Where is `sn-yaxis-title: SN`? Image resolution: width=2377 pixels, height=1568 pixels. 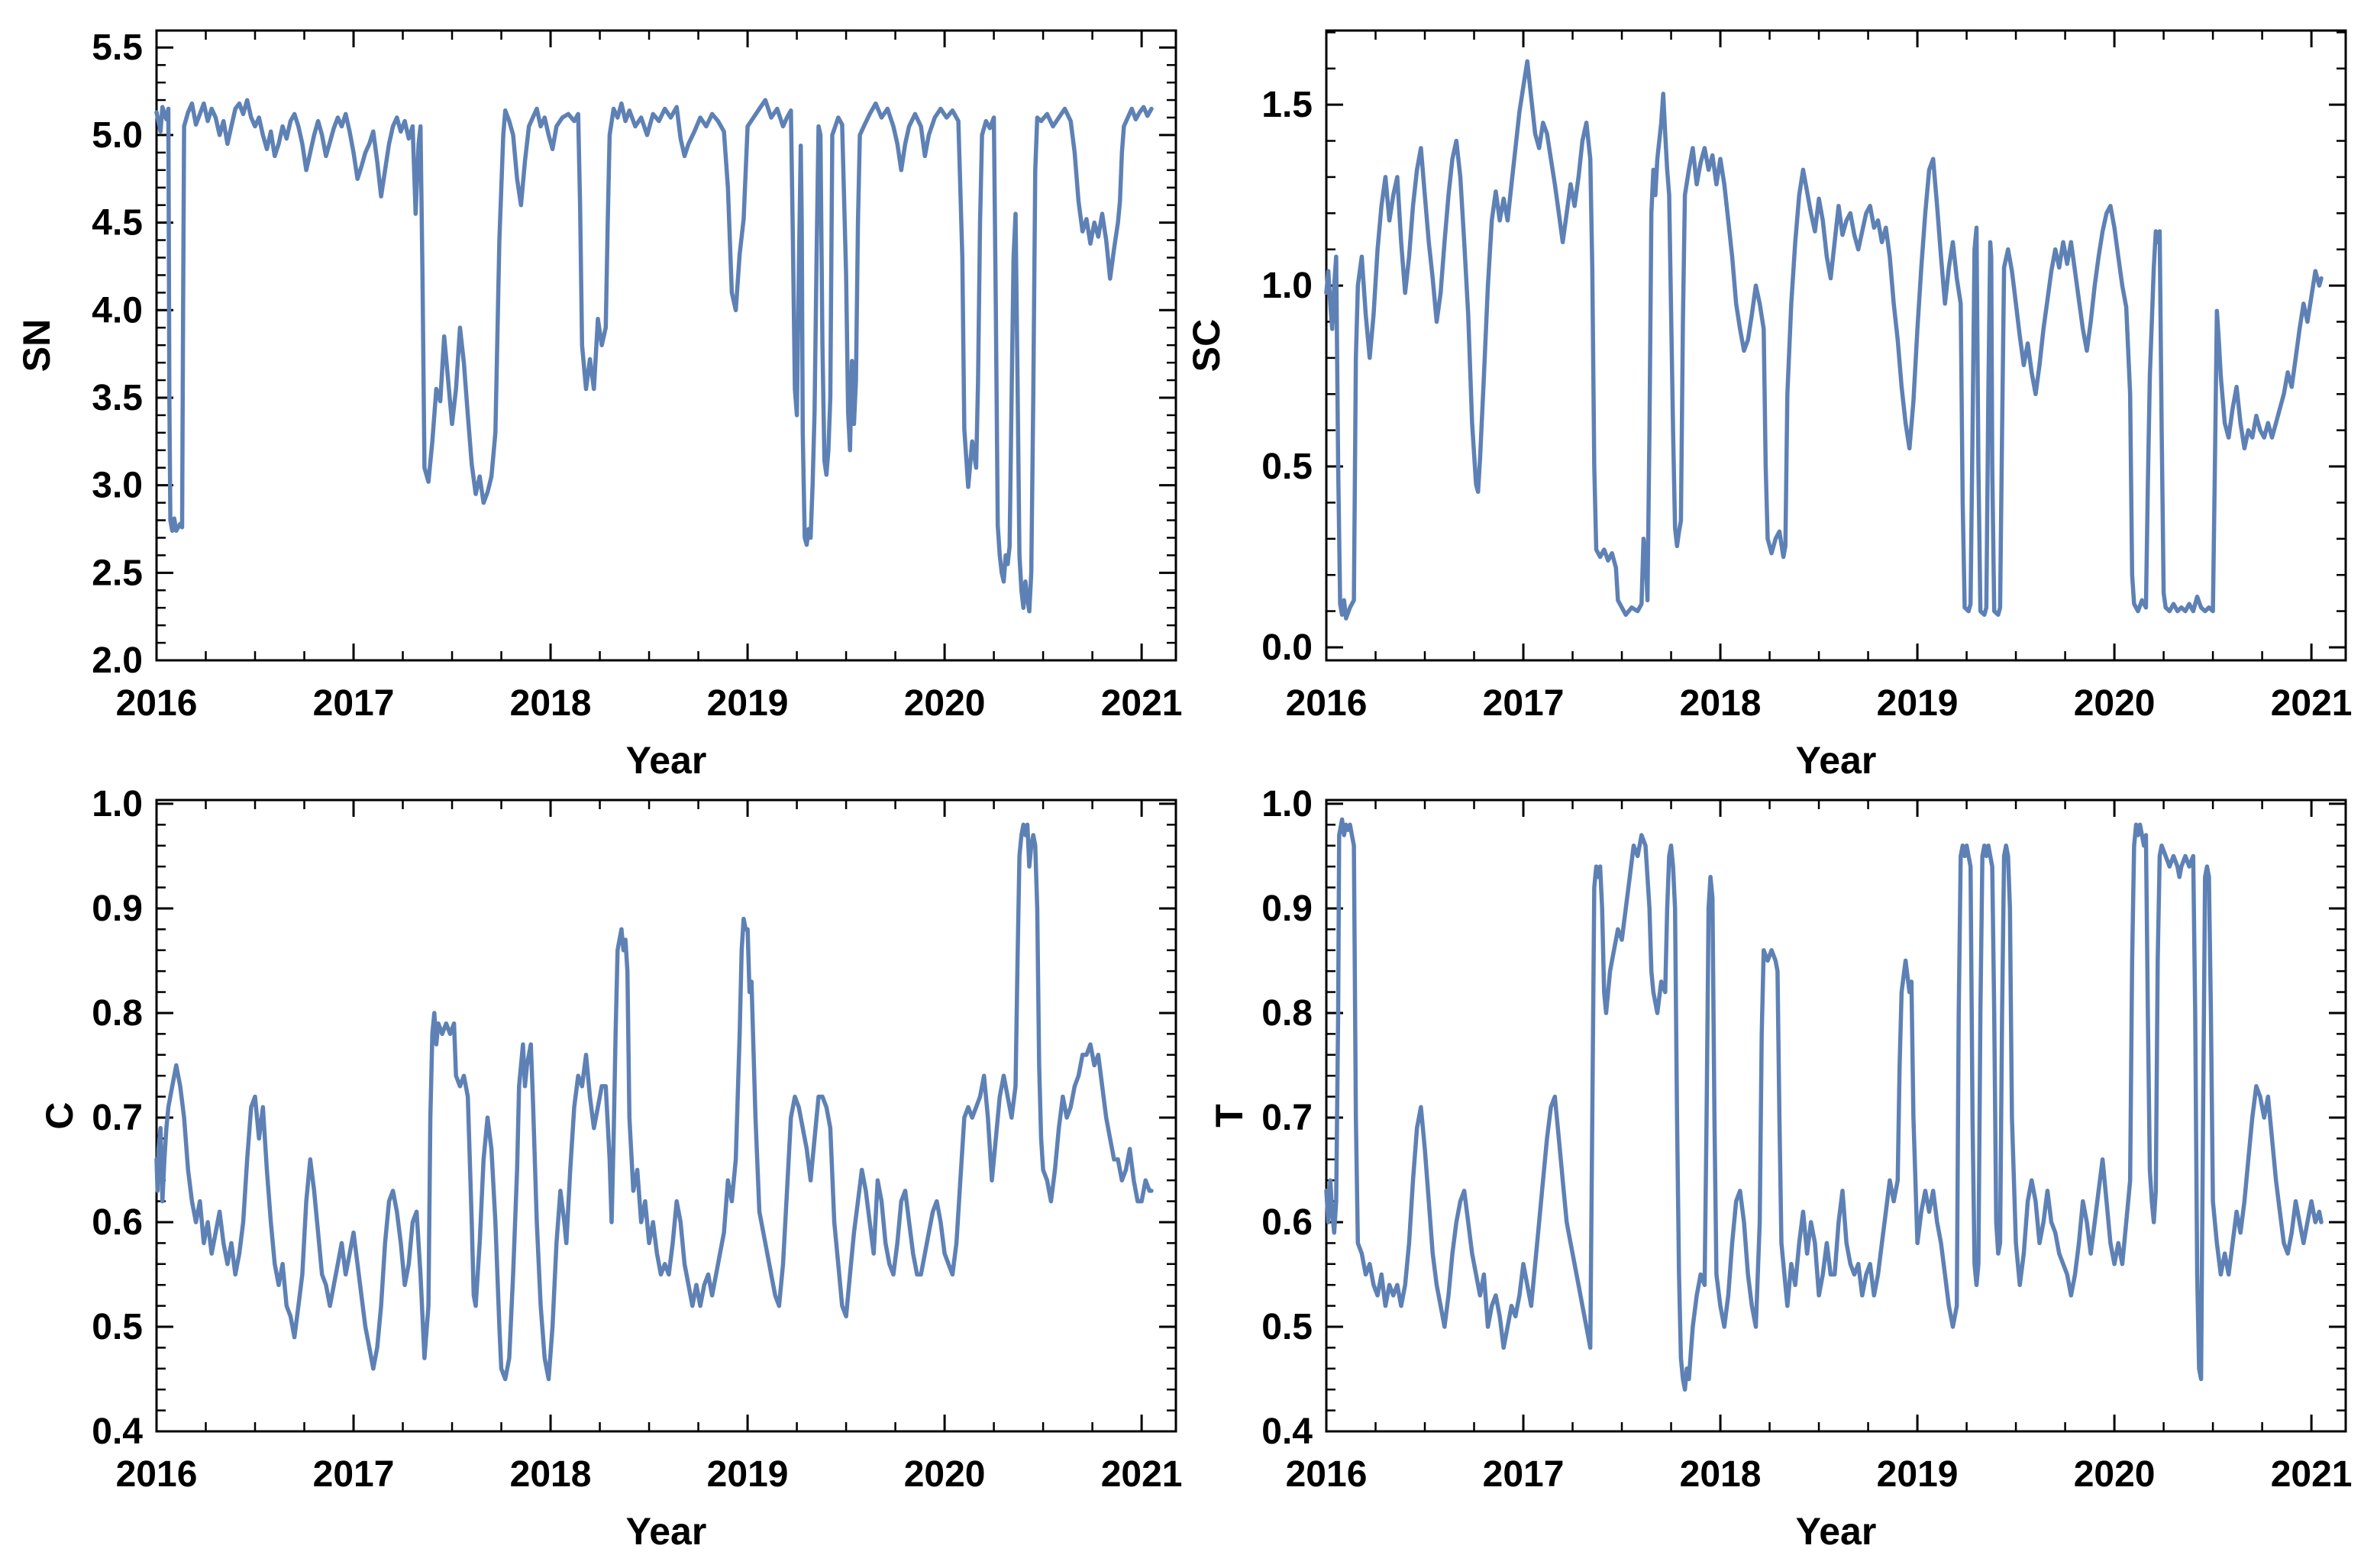
sn-yaxis-title: SN is located at coordinates (36, 345).